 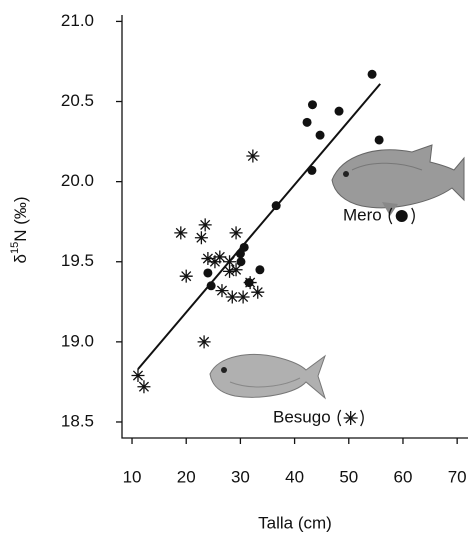 I want to click on y-tick-label: 19.5, so click(x=77, y=260).